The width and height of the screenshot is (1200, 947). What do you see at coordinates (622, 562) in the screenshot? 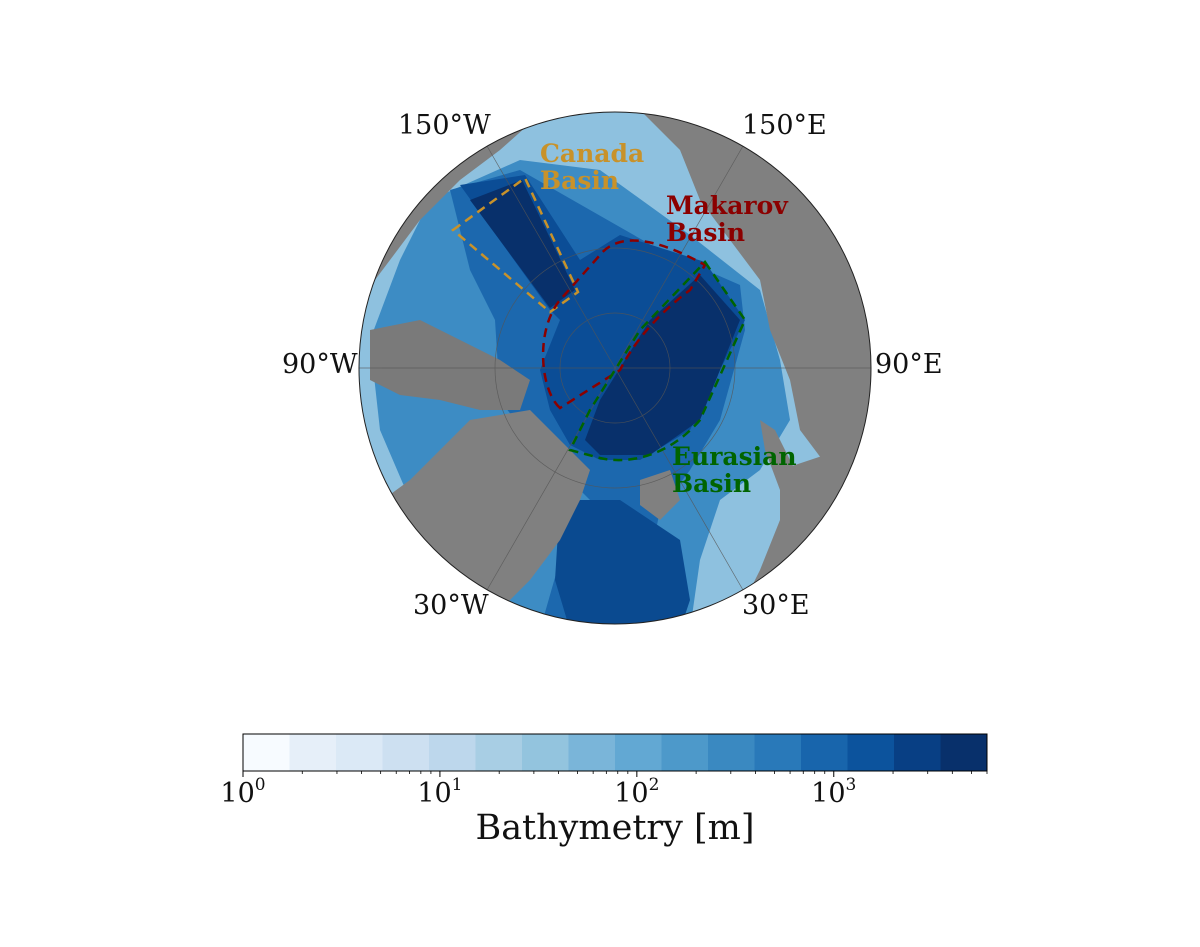
I see `ocean-deep-atlantic` at bounding box center [622, 562].